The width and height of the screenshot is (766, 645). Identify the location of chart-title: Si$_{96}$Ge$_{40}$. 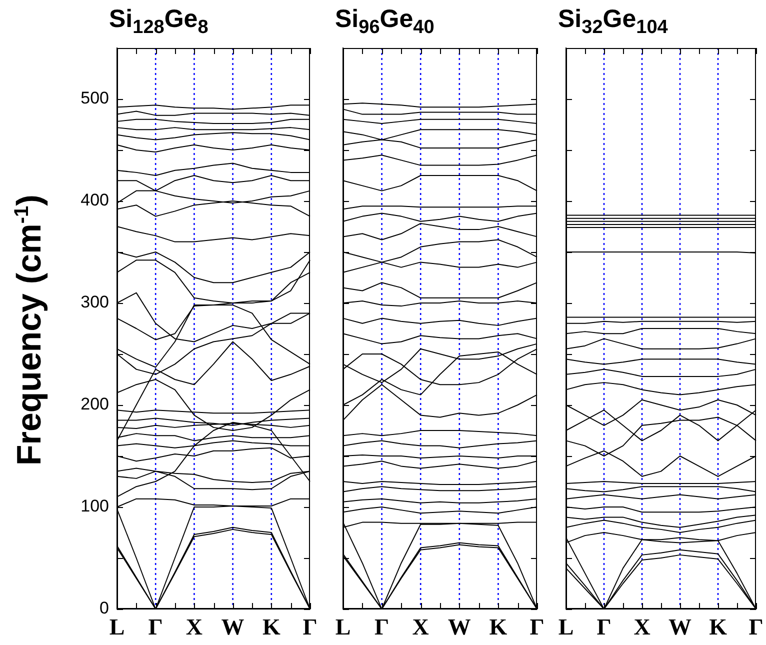
(384, 22).